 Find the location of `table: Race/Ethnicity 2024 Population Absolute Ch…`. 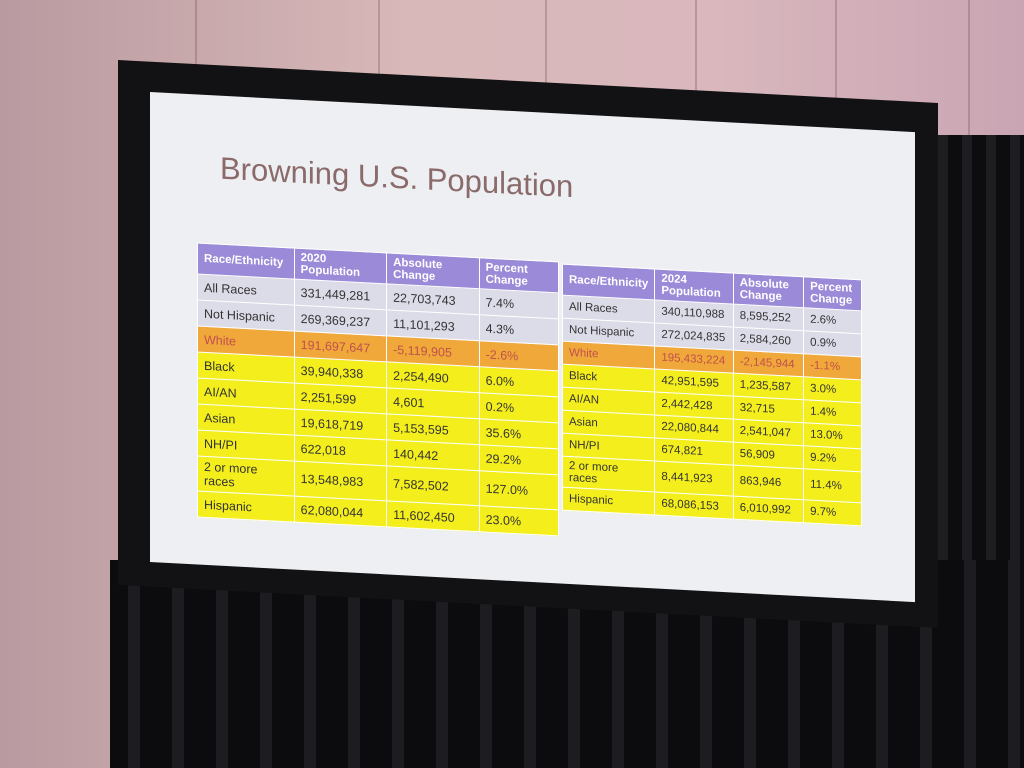

table: Race/Ethnicity 2024 Population Absolute Ch… is located at coordinates (712, 395).